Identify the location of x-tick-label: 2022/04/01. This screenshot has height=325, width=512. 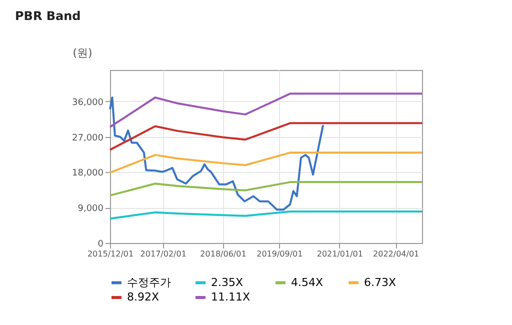
(396, 254).